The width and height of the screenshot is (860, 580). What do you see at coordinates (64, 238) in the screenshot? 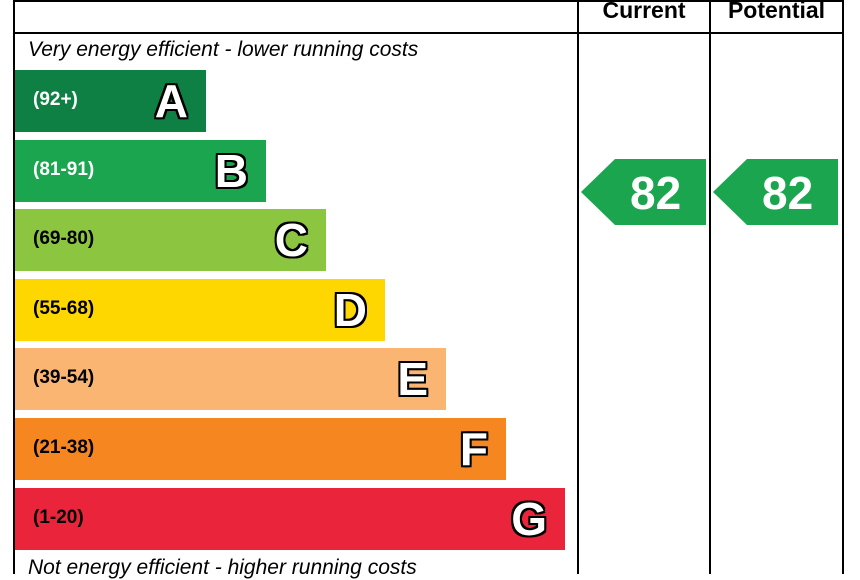
I see `band-range-label: (69-80)` at bounding box center [64, 238].